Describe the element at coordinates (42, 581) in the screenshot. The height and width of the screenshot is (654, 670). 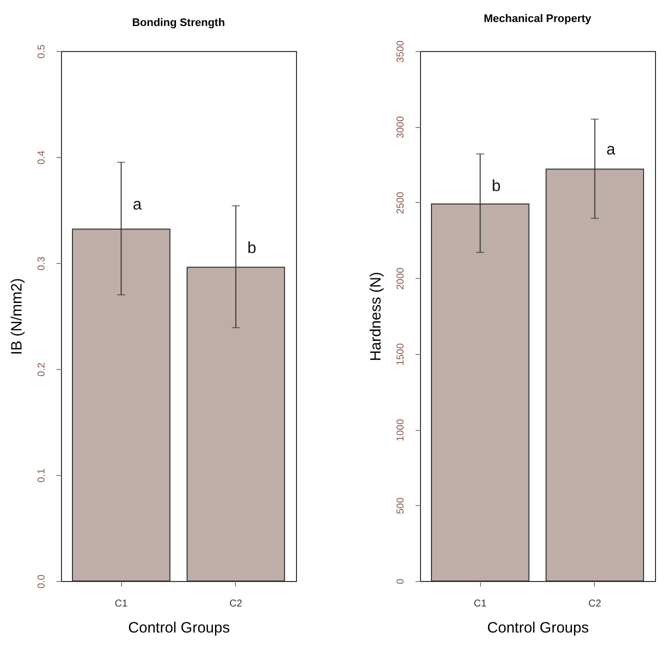
I see `y-tick-label: 0.0` at that location.